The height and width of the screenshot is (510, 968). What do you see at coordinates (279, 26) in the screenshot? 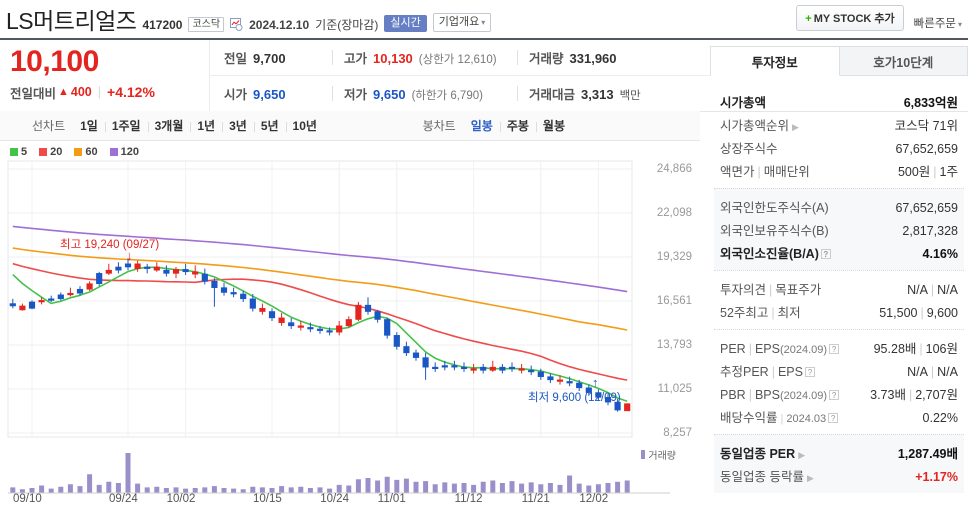
I see `quote-date: 2024.12.10` at bounding box center [279, 26].